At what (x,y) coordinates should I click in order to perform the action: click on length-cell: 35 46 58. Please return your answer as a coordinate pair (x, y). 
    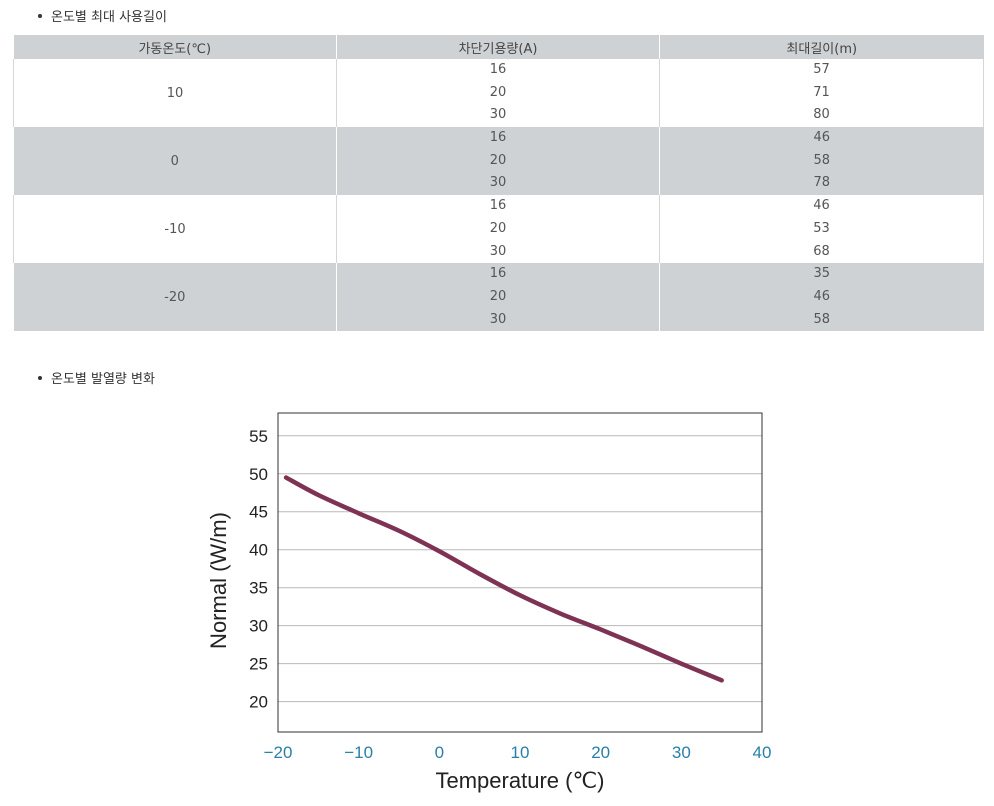
    Looking at the image, I should click on (821, 297).